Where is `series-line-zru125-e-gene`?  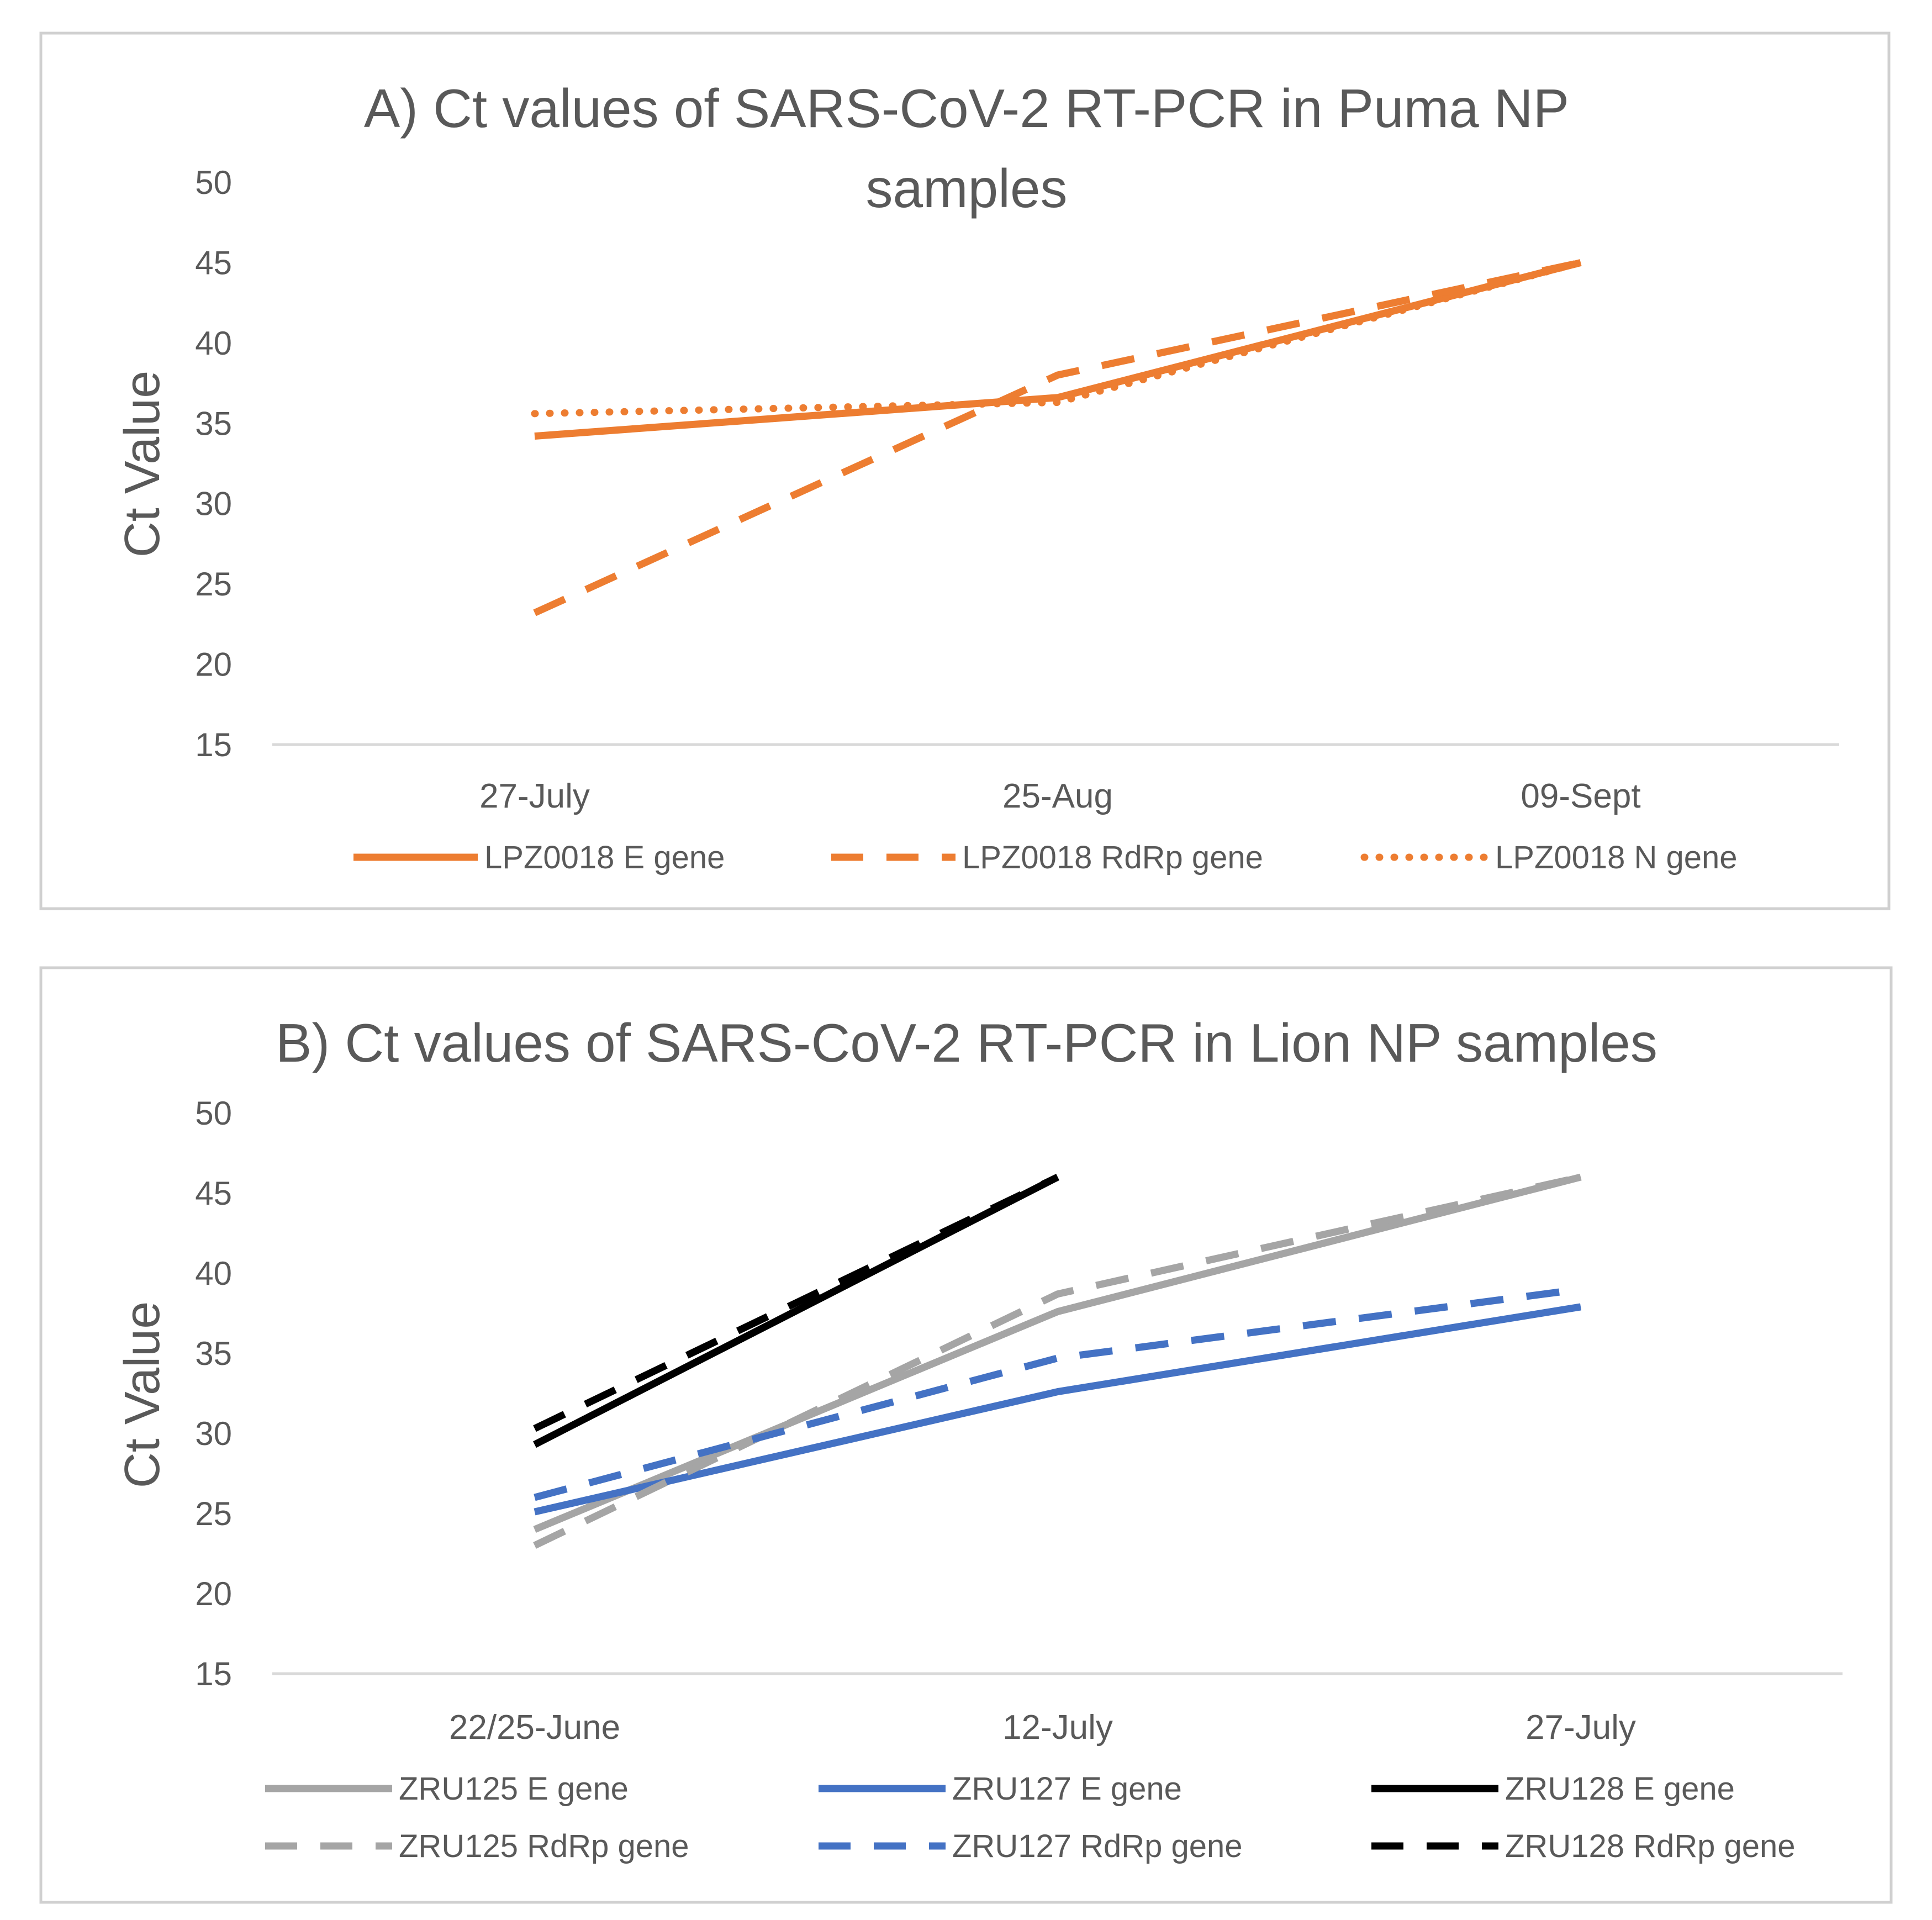 series-line-zru125-e-gene is located at coordinates (1057, 1353).